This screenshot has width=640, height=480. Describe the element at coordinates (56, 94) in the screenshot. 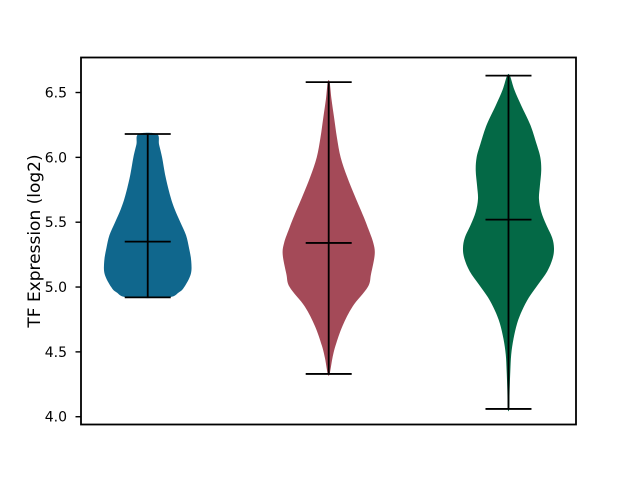

I see `y-tick-label-5: 6.5` at that location.